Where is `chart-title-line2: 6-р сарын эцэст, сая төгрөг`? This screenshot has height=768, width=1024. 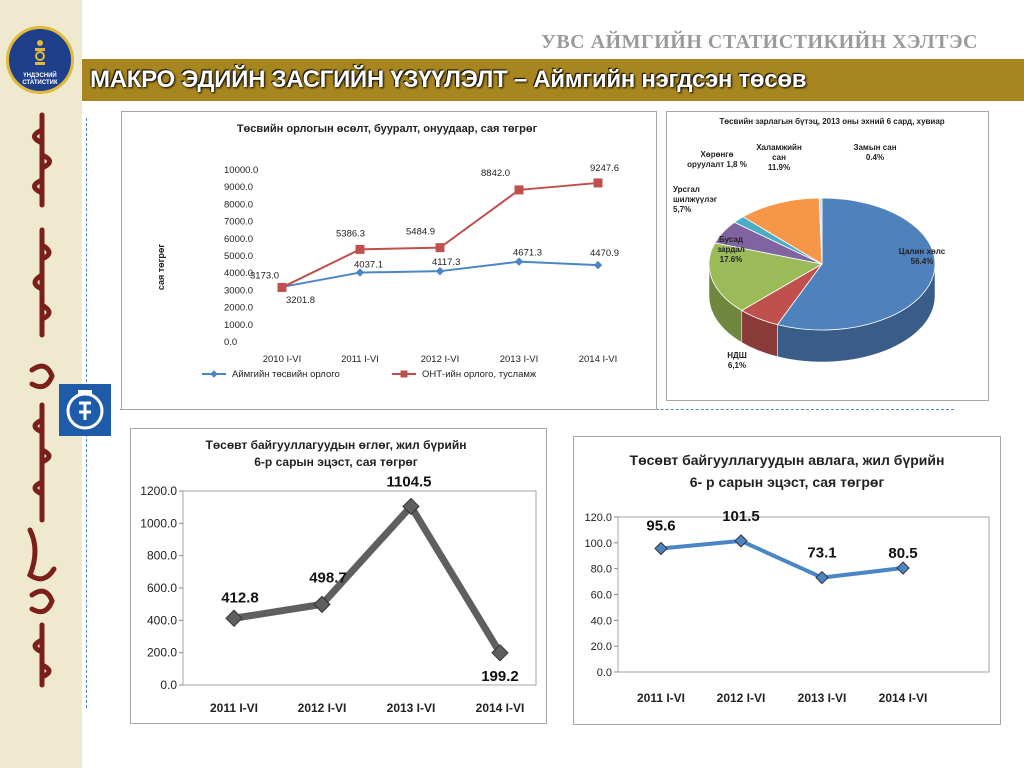
chart-title-line2: 6-р сарын эцэст, сая төгрөг is located at coordinates (335, 462).